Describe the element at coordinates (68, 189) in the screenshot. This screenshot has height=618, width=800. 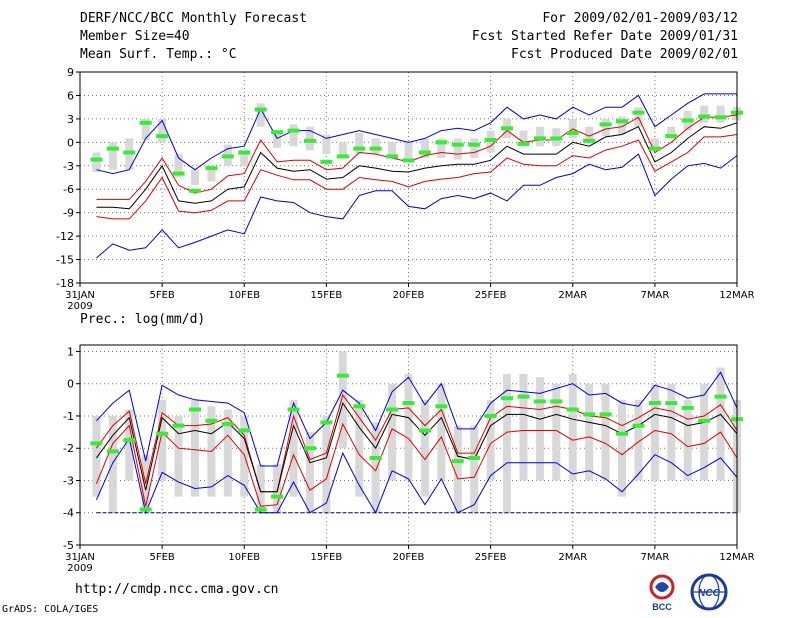
I see `temp-ytick-label: -6` at that location.